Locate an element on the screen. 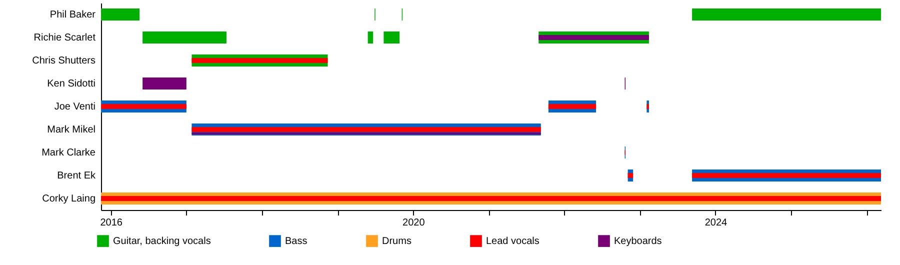 The width and height of the screenshot is (900, 265). x-tick-label: 2020 is located at coordinates (414, 223).